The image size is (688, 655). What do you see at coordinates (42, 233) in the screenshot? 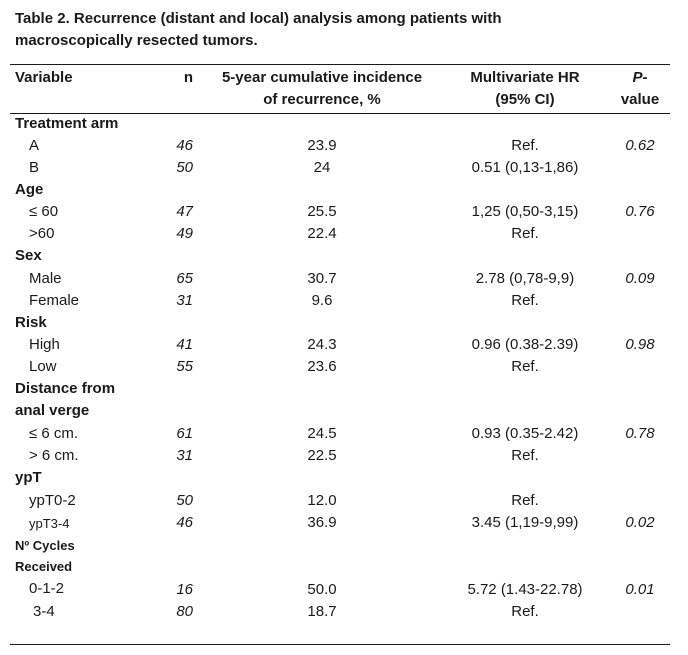
I see `row-label: >60` at bounding box center [42, 233].